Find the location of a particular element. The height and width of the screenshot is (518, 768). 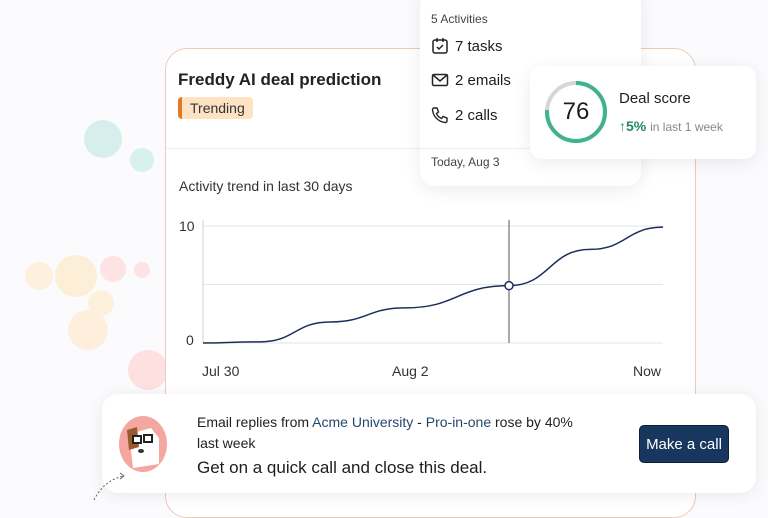

activity-trend-chart is located at coordinates (433, 282).